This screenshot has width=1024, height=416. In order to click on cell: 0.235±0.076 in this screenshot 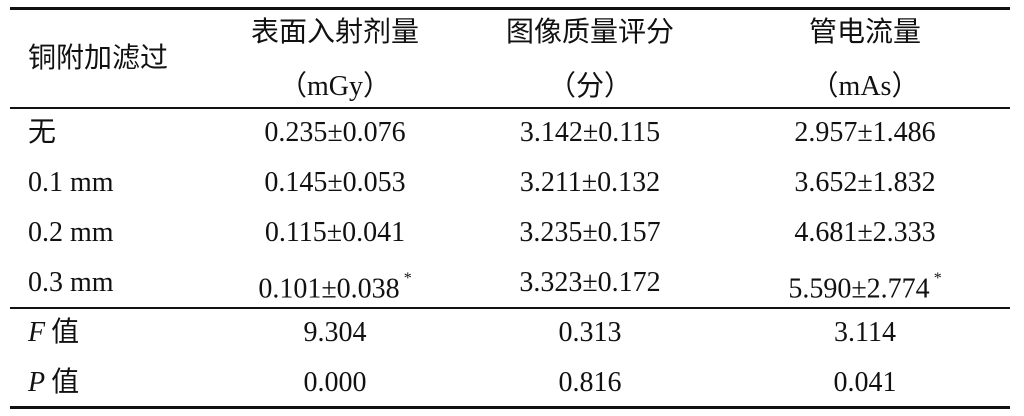, I will do `click(334, 133)`.